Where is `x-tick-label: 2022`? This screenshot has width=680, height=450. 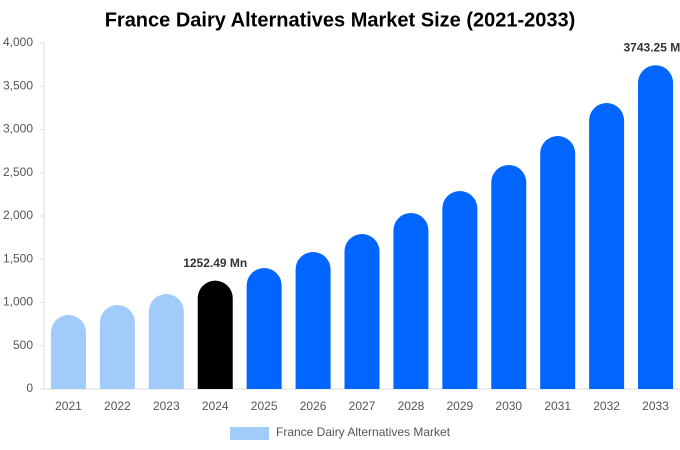 x-tick-label: 2022 is located at coordinates (117, 406).